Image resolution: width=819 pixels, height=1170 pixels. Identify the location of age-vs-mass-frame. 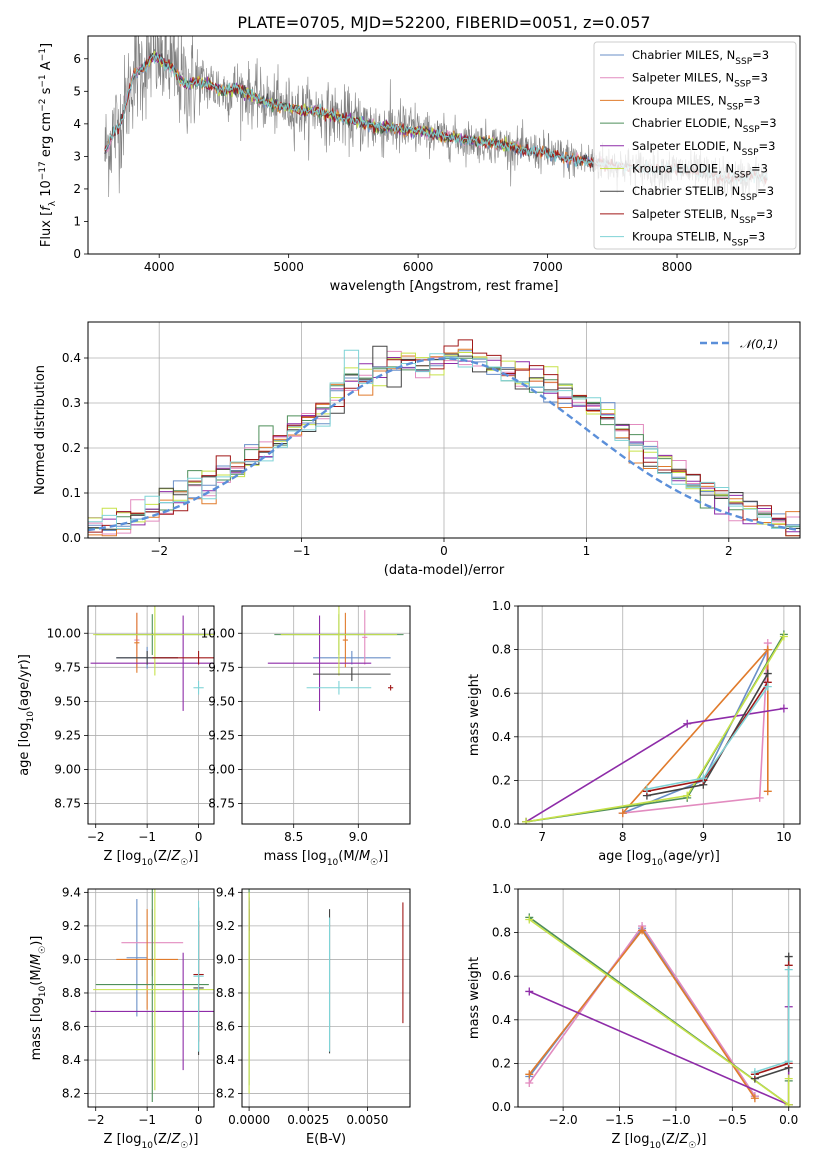
(326, 715).